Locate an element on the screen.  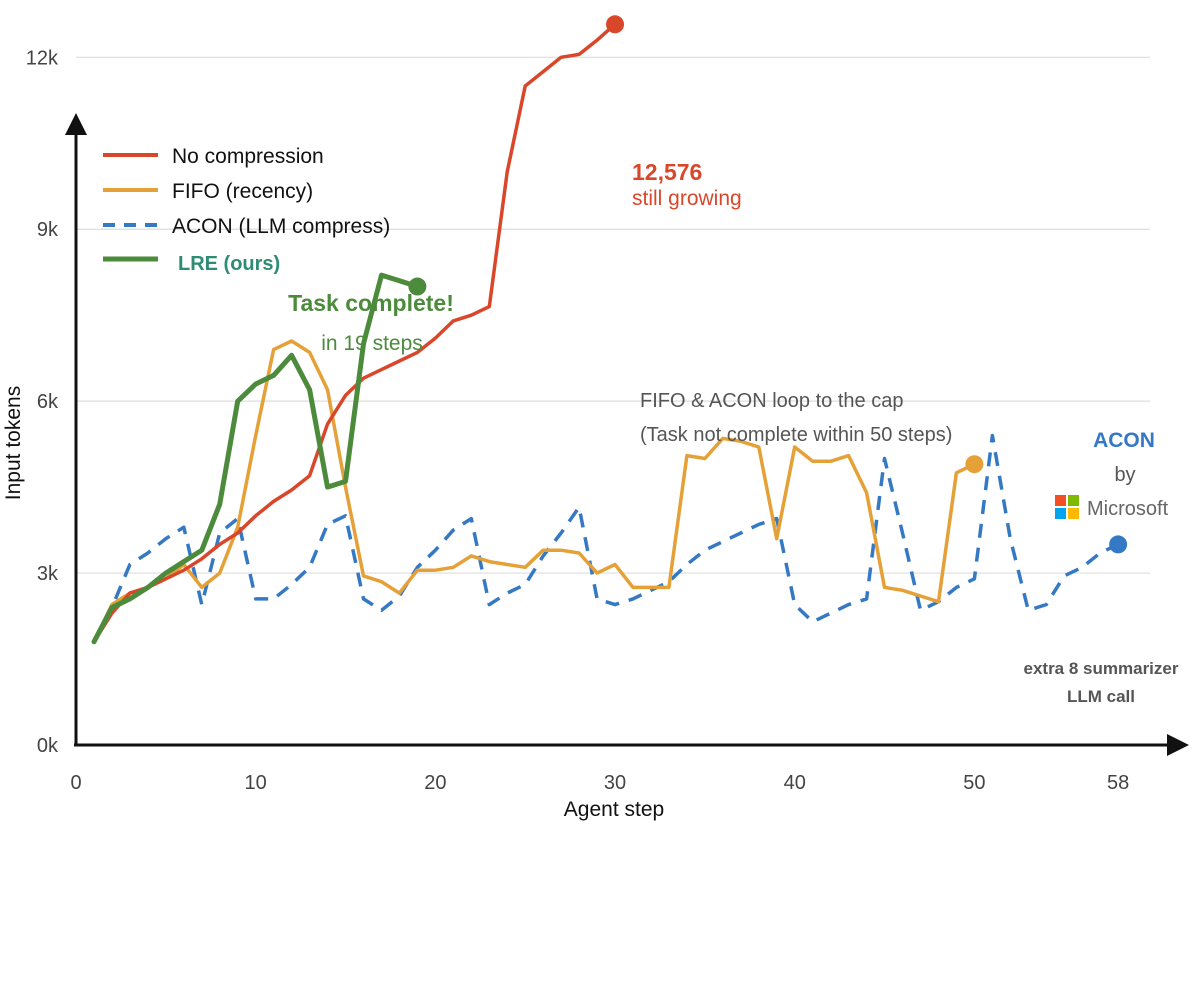
y-axis-arrow is located at coordinates (76, 124).